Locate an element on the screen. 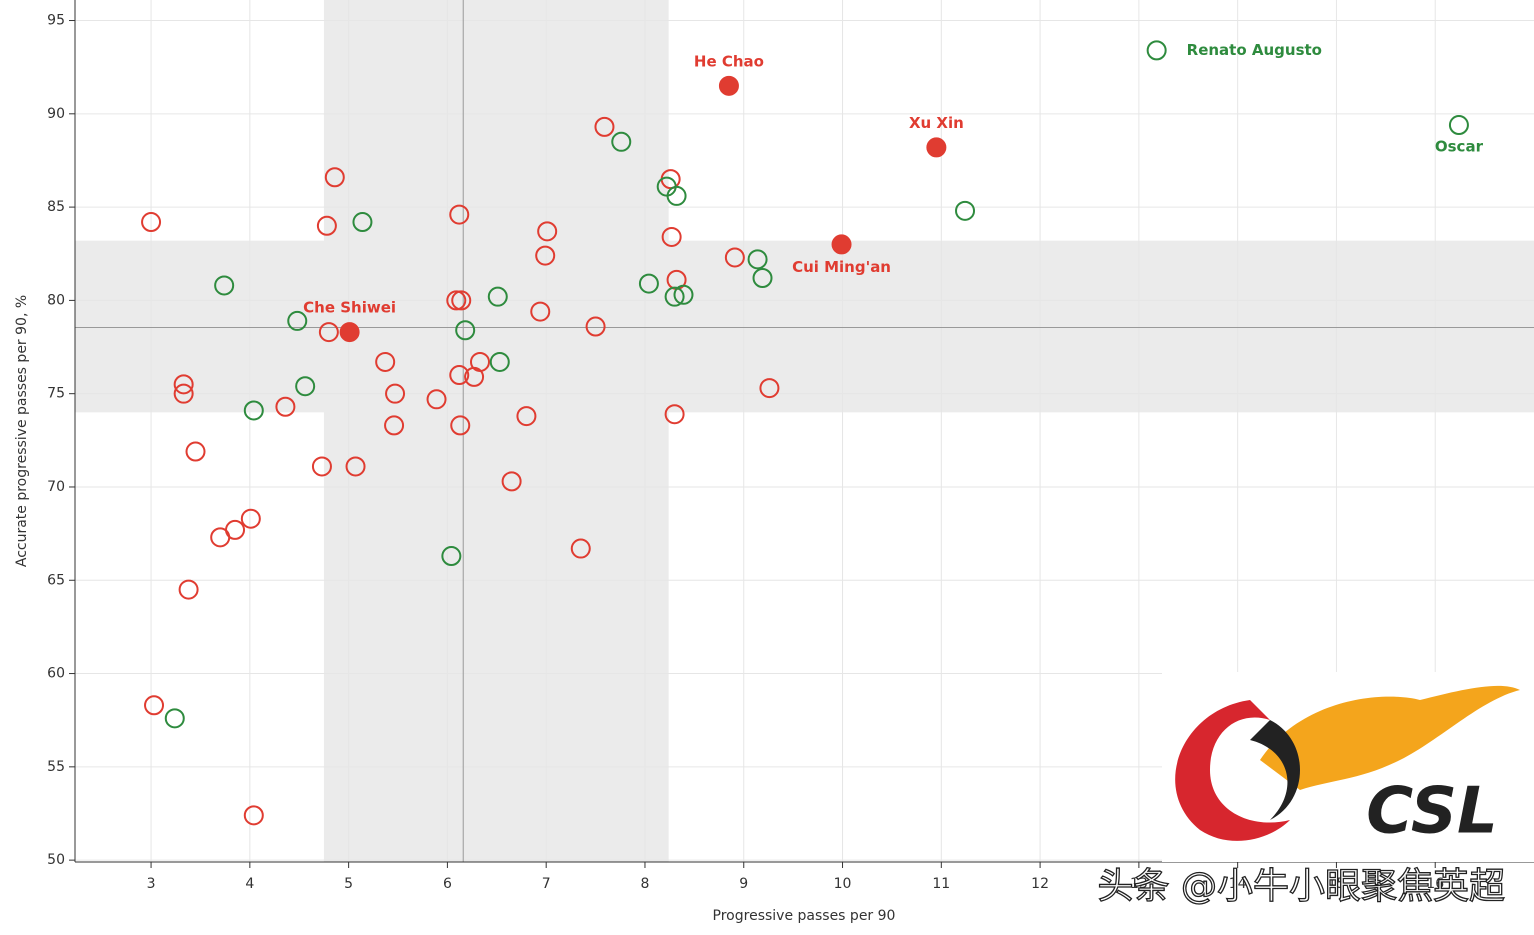  x-tick-label: 4 is located at coordinates (249, 884).